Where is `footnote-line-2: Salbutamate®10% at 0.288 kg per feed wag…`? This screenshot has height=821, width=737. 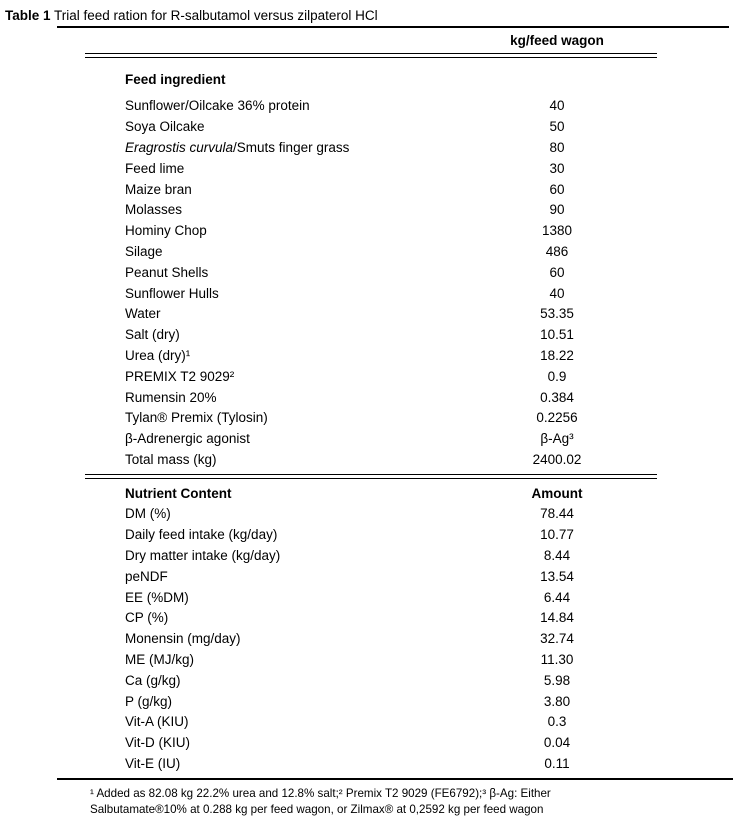 footnote-line-2: Salbutamate®10% at 0.288 kg per feed wag… is located at coordinates (317, 809).